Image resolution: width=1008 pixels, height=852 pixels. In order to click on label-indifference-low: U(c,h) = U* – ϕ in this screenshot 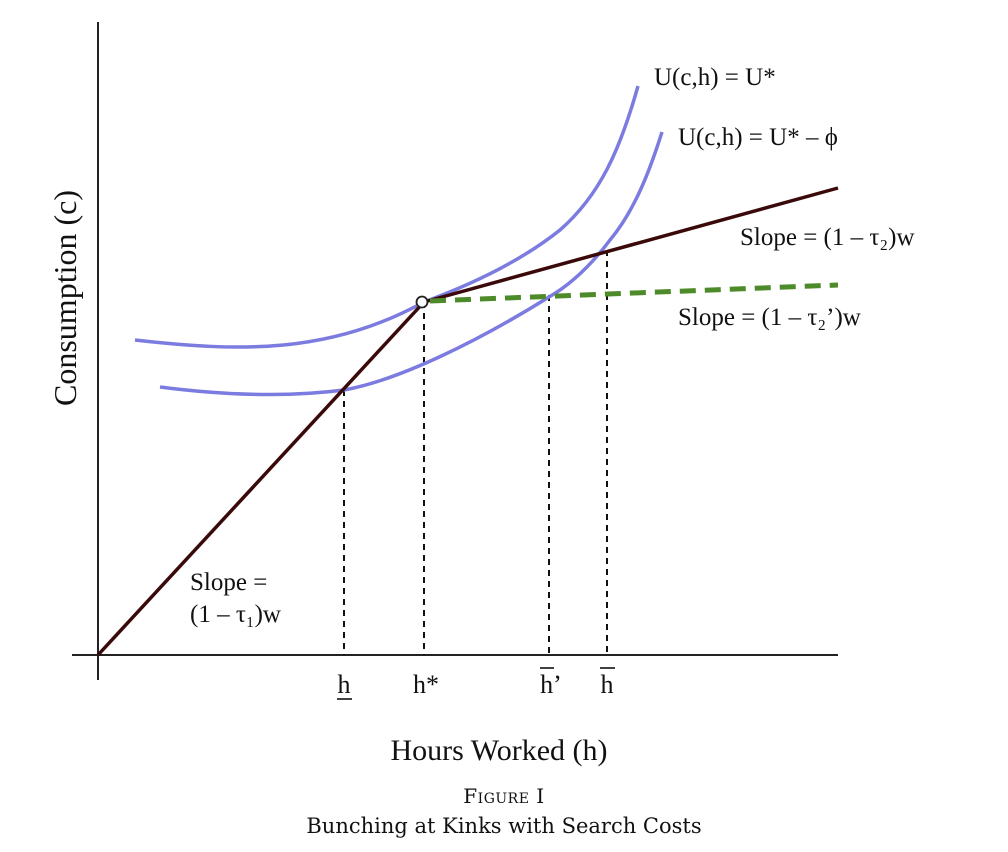, I will do `click(758, 137)`.